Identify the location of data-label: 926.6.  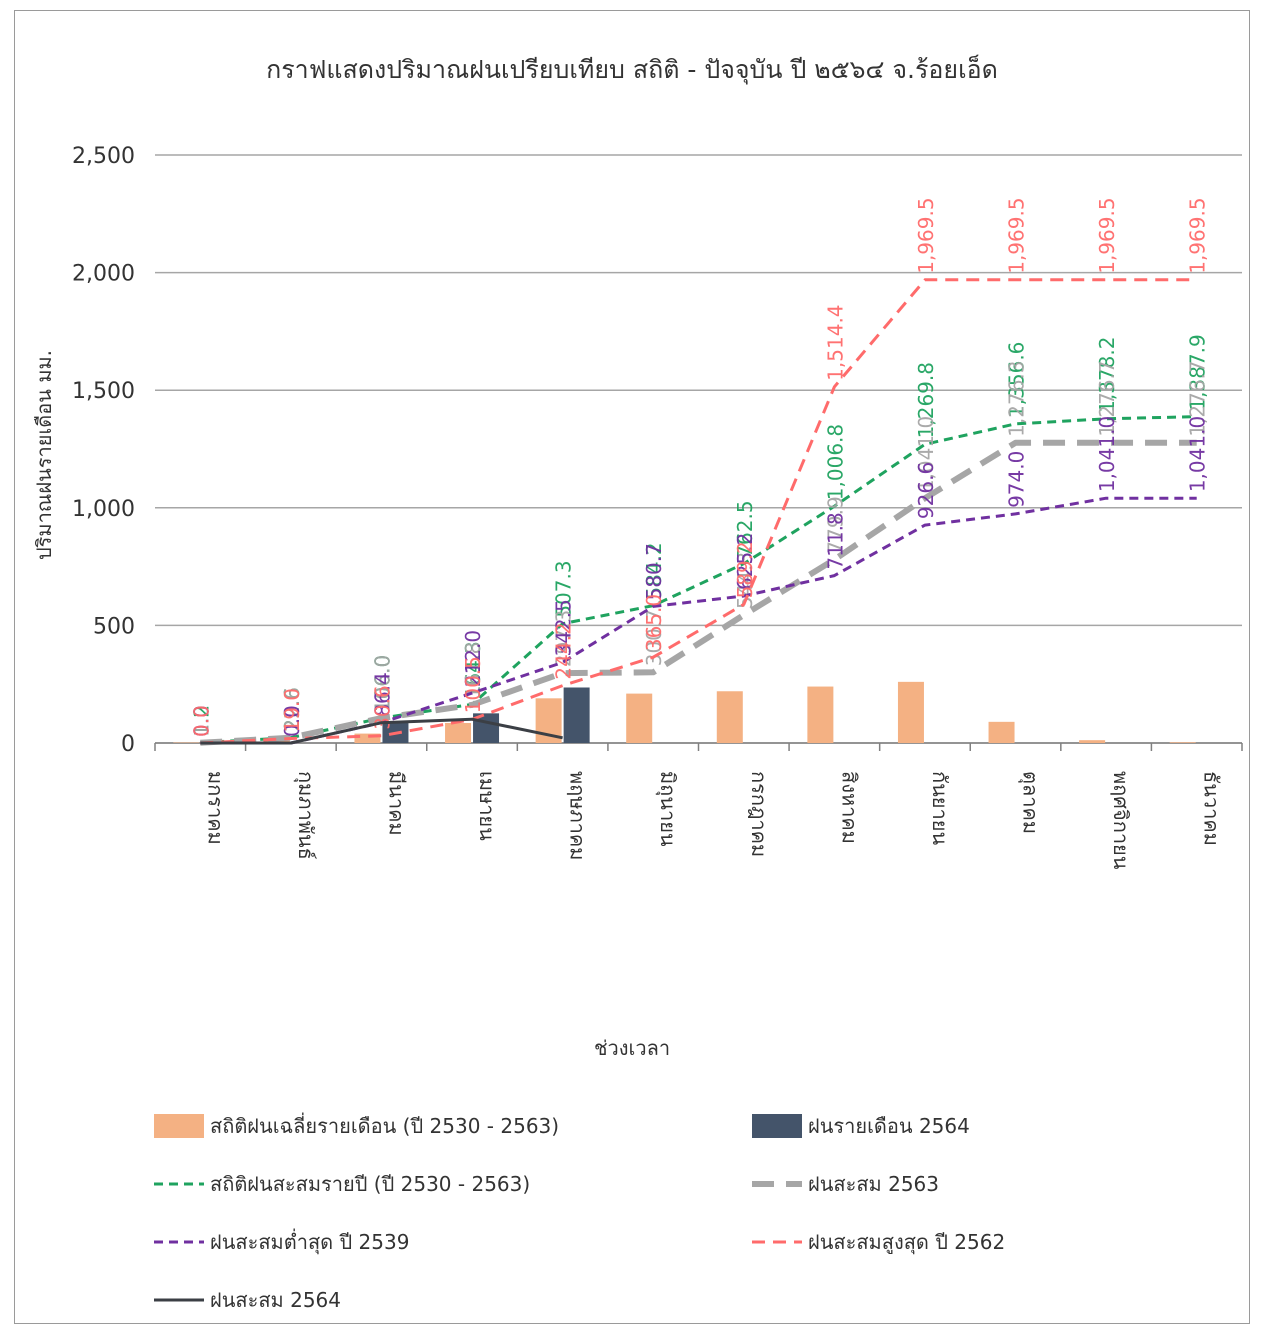
(926, 490).